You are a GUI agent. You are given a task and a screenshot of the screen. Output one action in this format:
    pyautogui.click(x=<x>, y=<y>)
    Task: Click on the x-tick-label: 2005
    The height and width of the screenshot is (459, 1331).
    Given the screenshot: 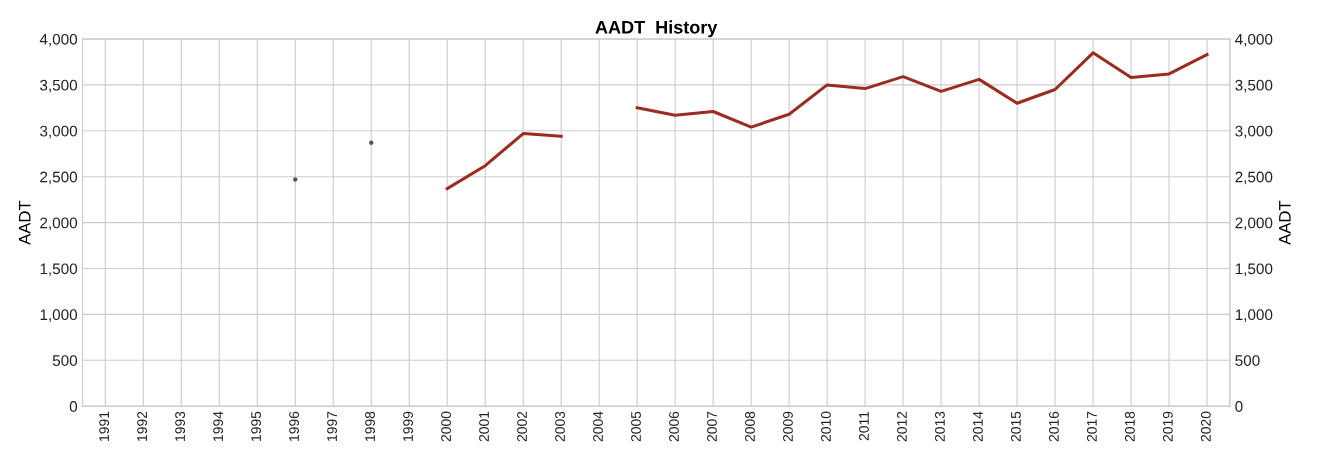 What is the action you would take?
    pyautogui.click(x=636, y=426)
    